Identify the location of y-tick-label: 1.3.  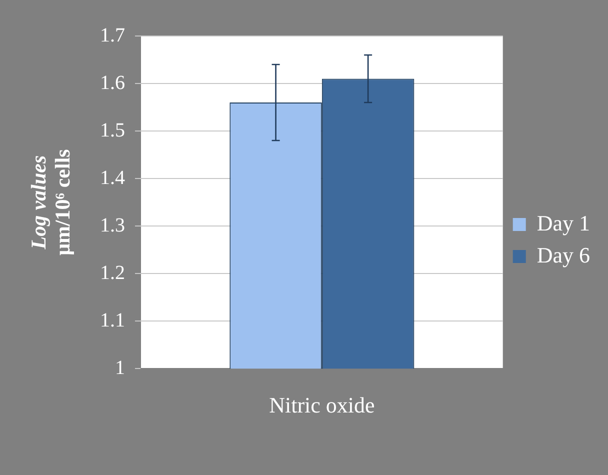
(112, 225).